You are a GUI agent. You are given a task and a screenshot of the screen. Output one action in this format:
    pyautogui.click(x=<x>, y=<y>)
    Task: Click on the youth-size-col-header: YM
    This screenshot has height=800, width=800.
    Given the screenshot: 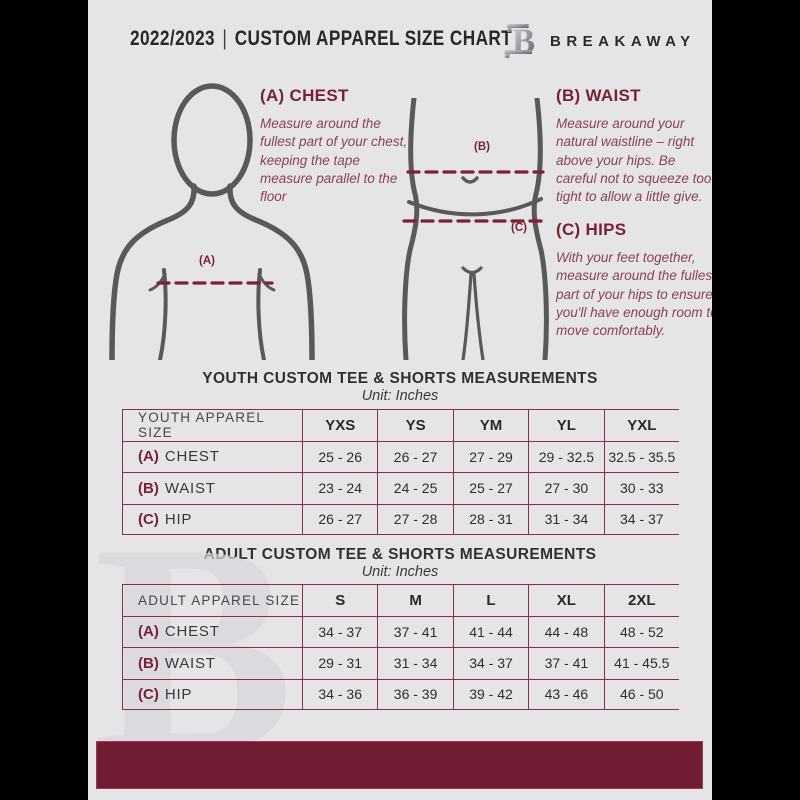 What is the action you would take?
    pyautogui.click(x=490, y=425)
    